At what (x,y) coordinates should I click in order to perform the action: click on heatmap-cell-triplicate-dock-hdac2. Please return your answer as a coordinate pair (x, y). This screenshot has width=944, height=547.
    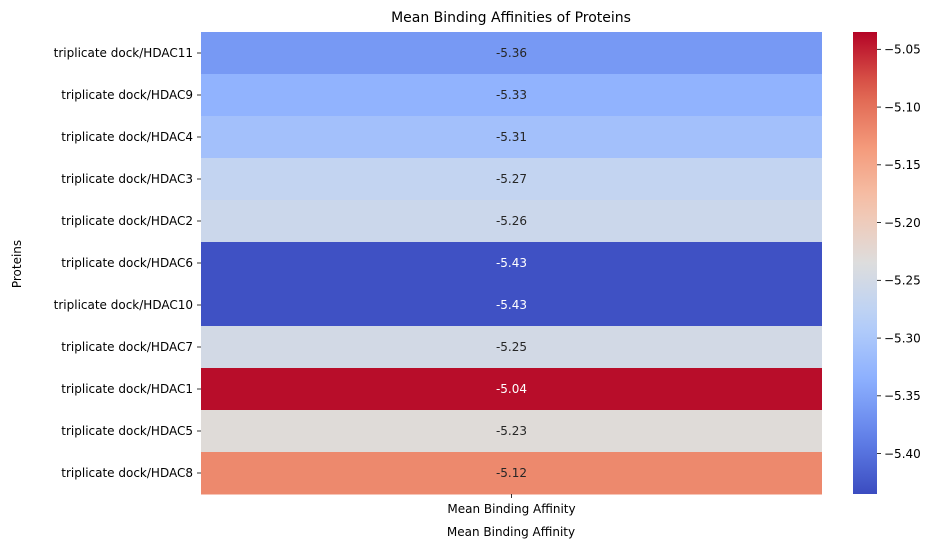
    Looking at the image, I should click on (511, 221).